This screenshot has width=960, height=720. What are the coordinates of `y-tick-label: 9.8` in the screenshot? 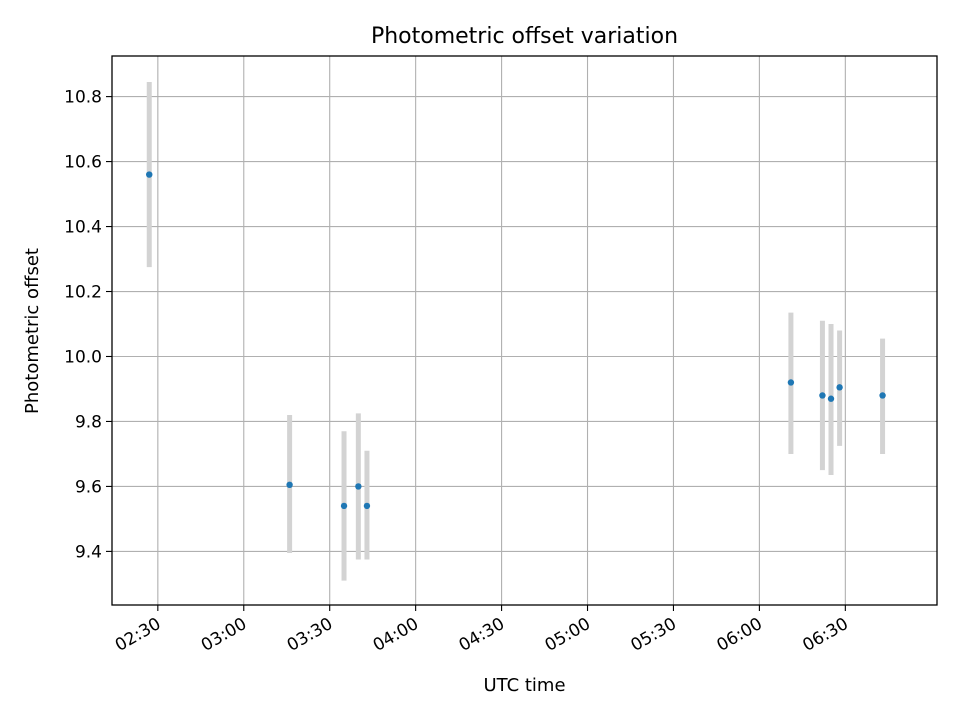 It's located at (88, 422).